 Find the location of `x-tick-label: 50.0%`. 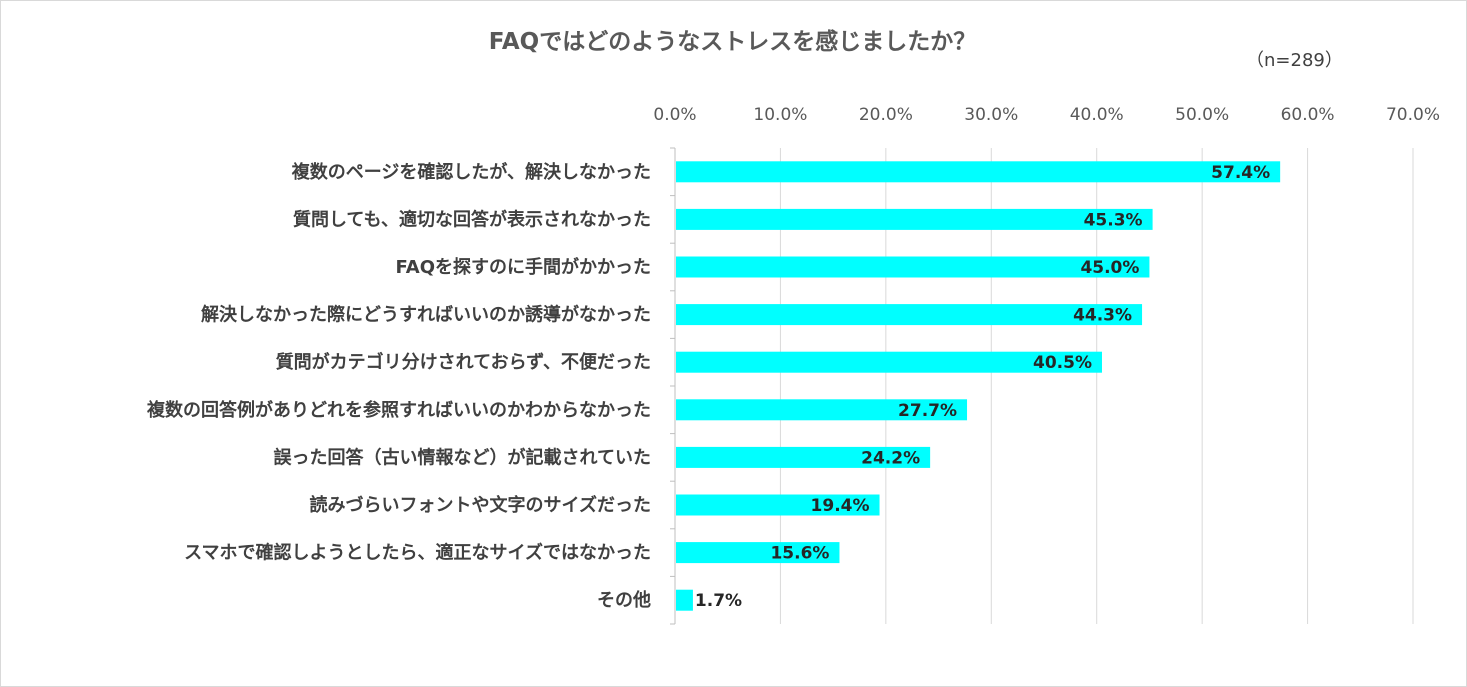

x-tick-label: 50.0% is located at coordinates (1202, 115).